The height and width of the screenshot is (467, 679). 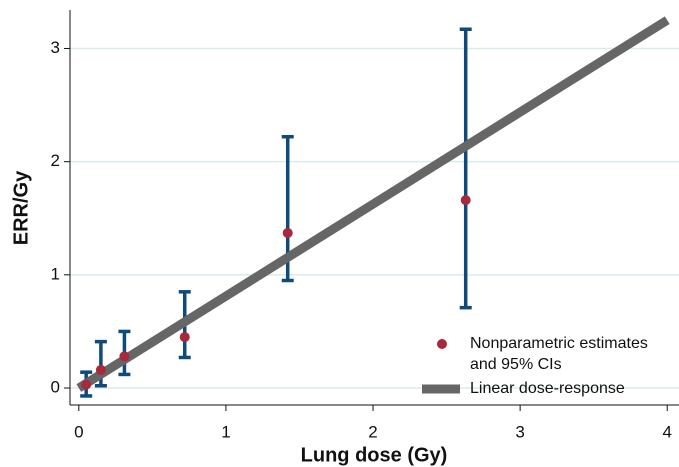 I want to click on x-tick-label: 0, so click(x=78, y=431).